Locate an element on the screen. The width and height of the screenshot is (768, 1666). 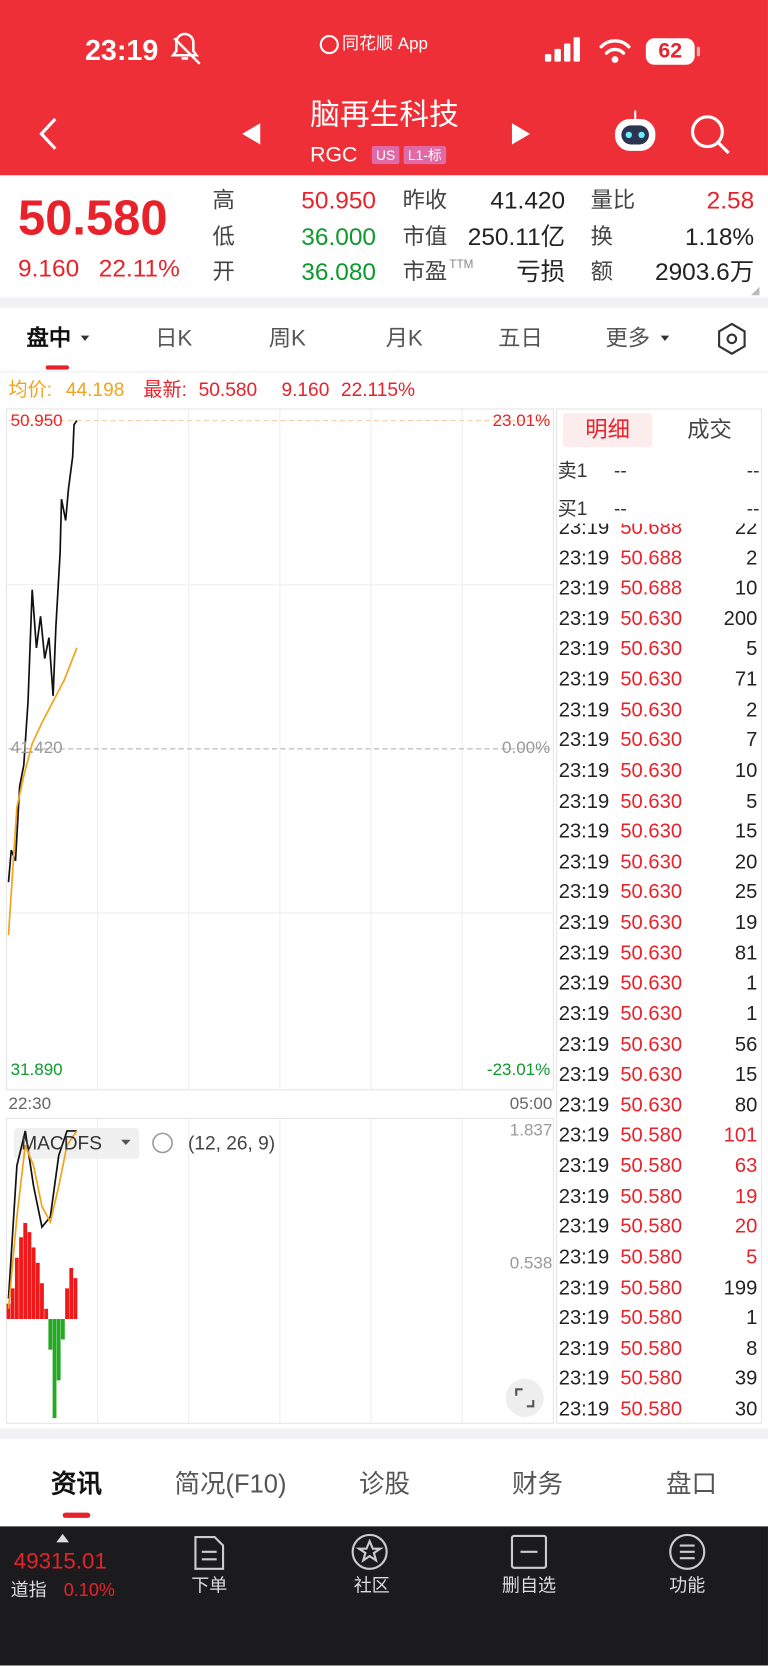
separator is located at coordinates (384, 303).